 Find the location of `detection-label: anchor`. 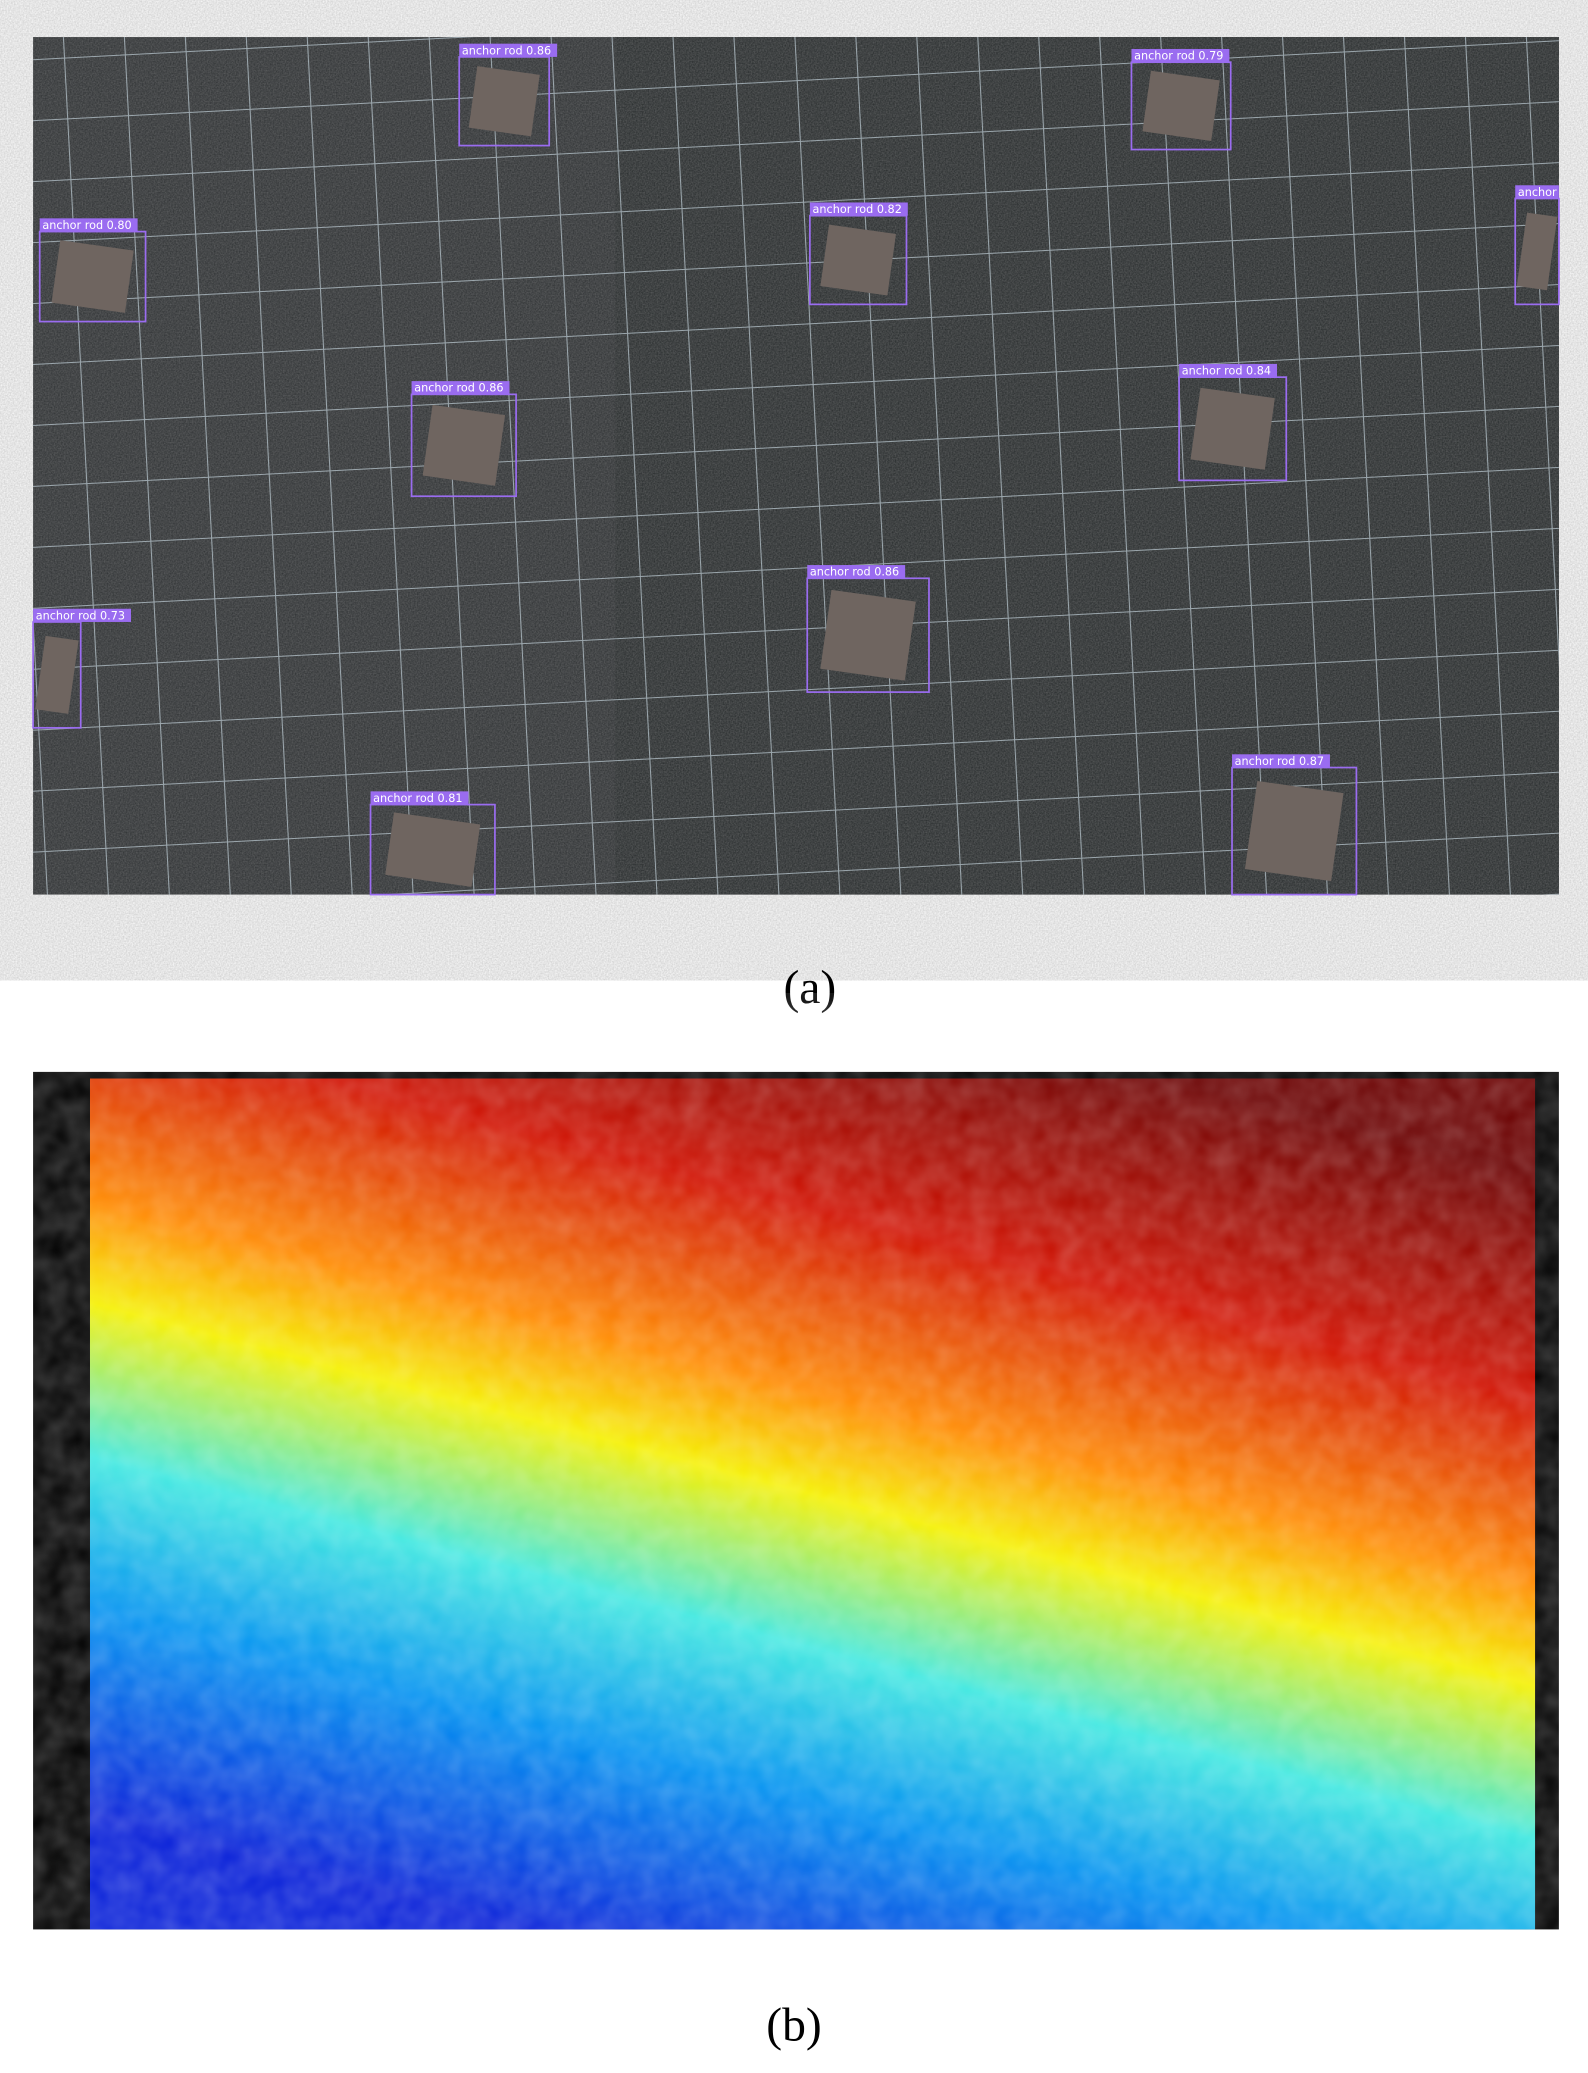

detection-label: anchor is located at coordinates (1537, 192).